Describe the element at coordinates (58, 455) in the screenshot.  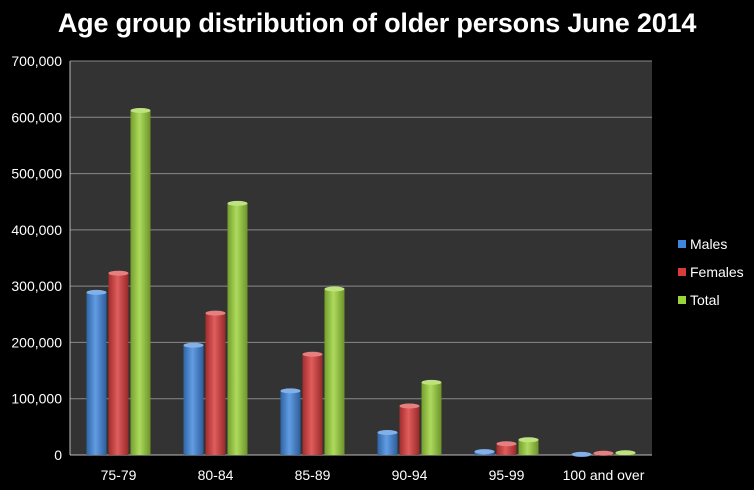
I see `y-tick-label: 0` at that location.